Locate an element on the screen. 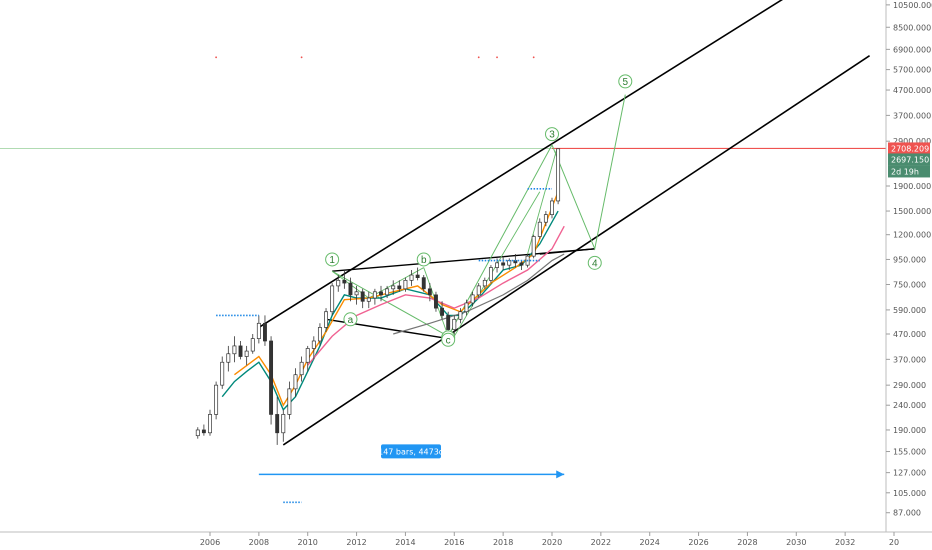 Image resolution: width=932 pixels, height=550 pixels. y-tick-label: 1200.000 is located at coordinates (912, 235).